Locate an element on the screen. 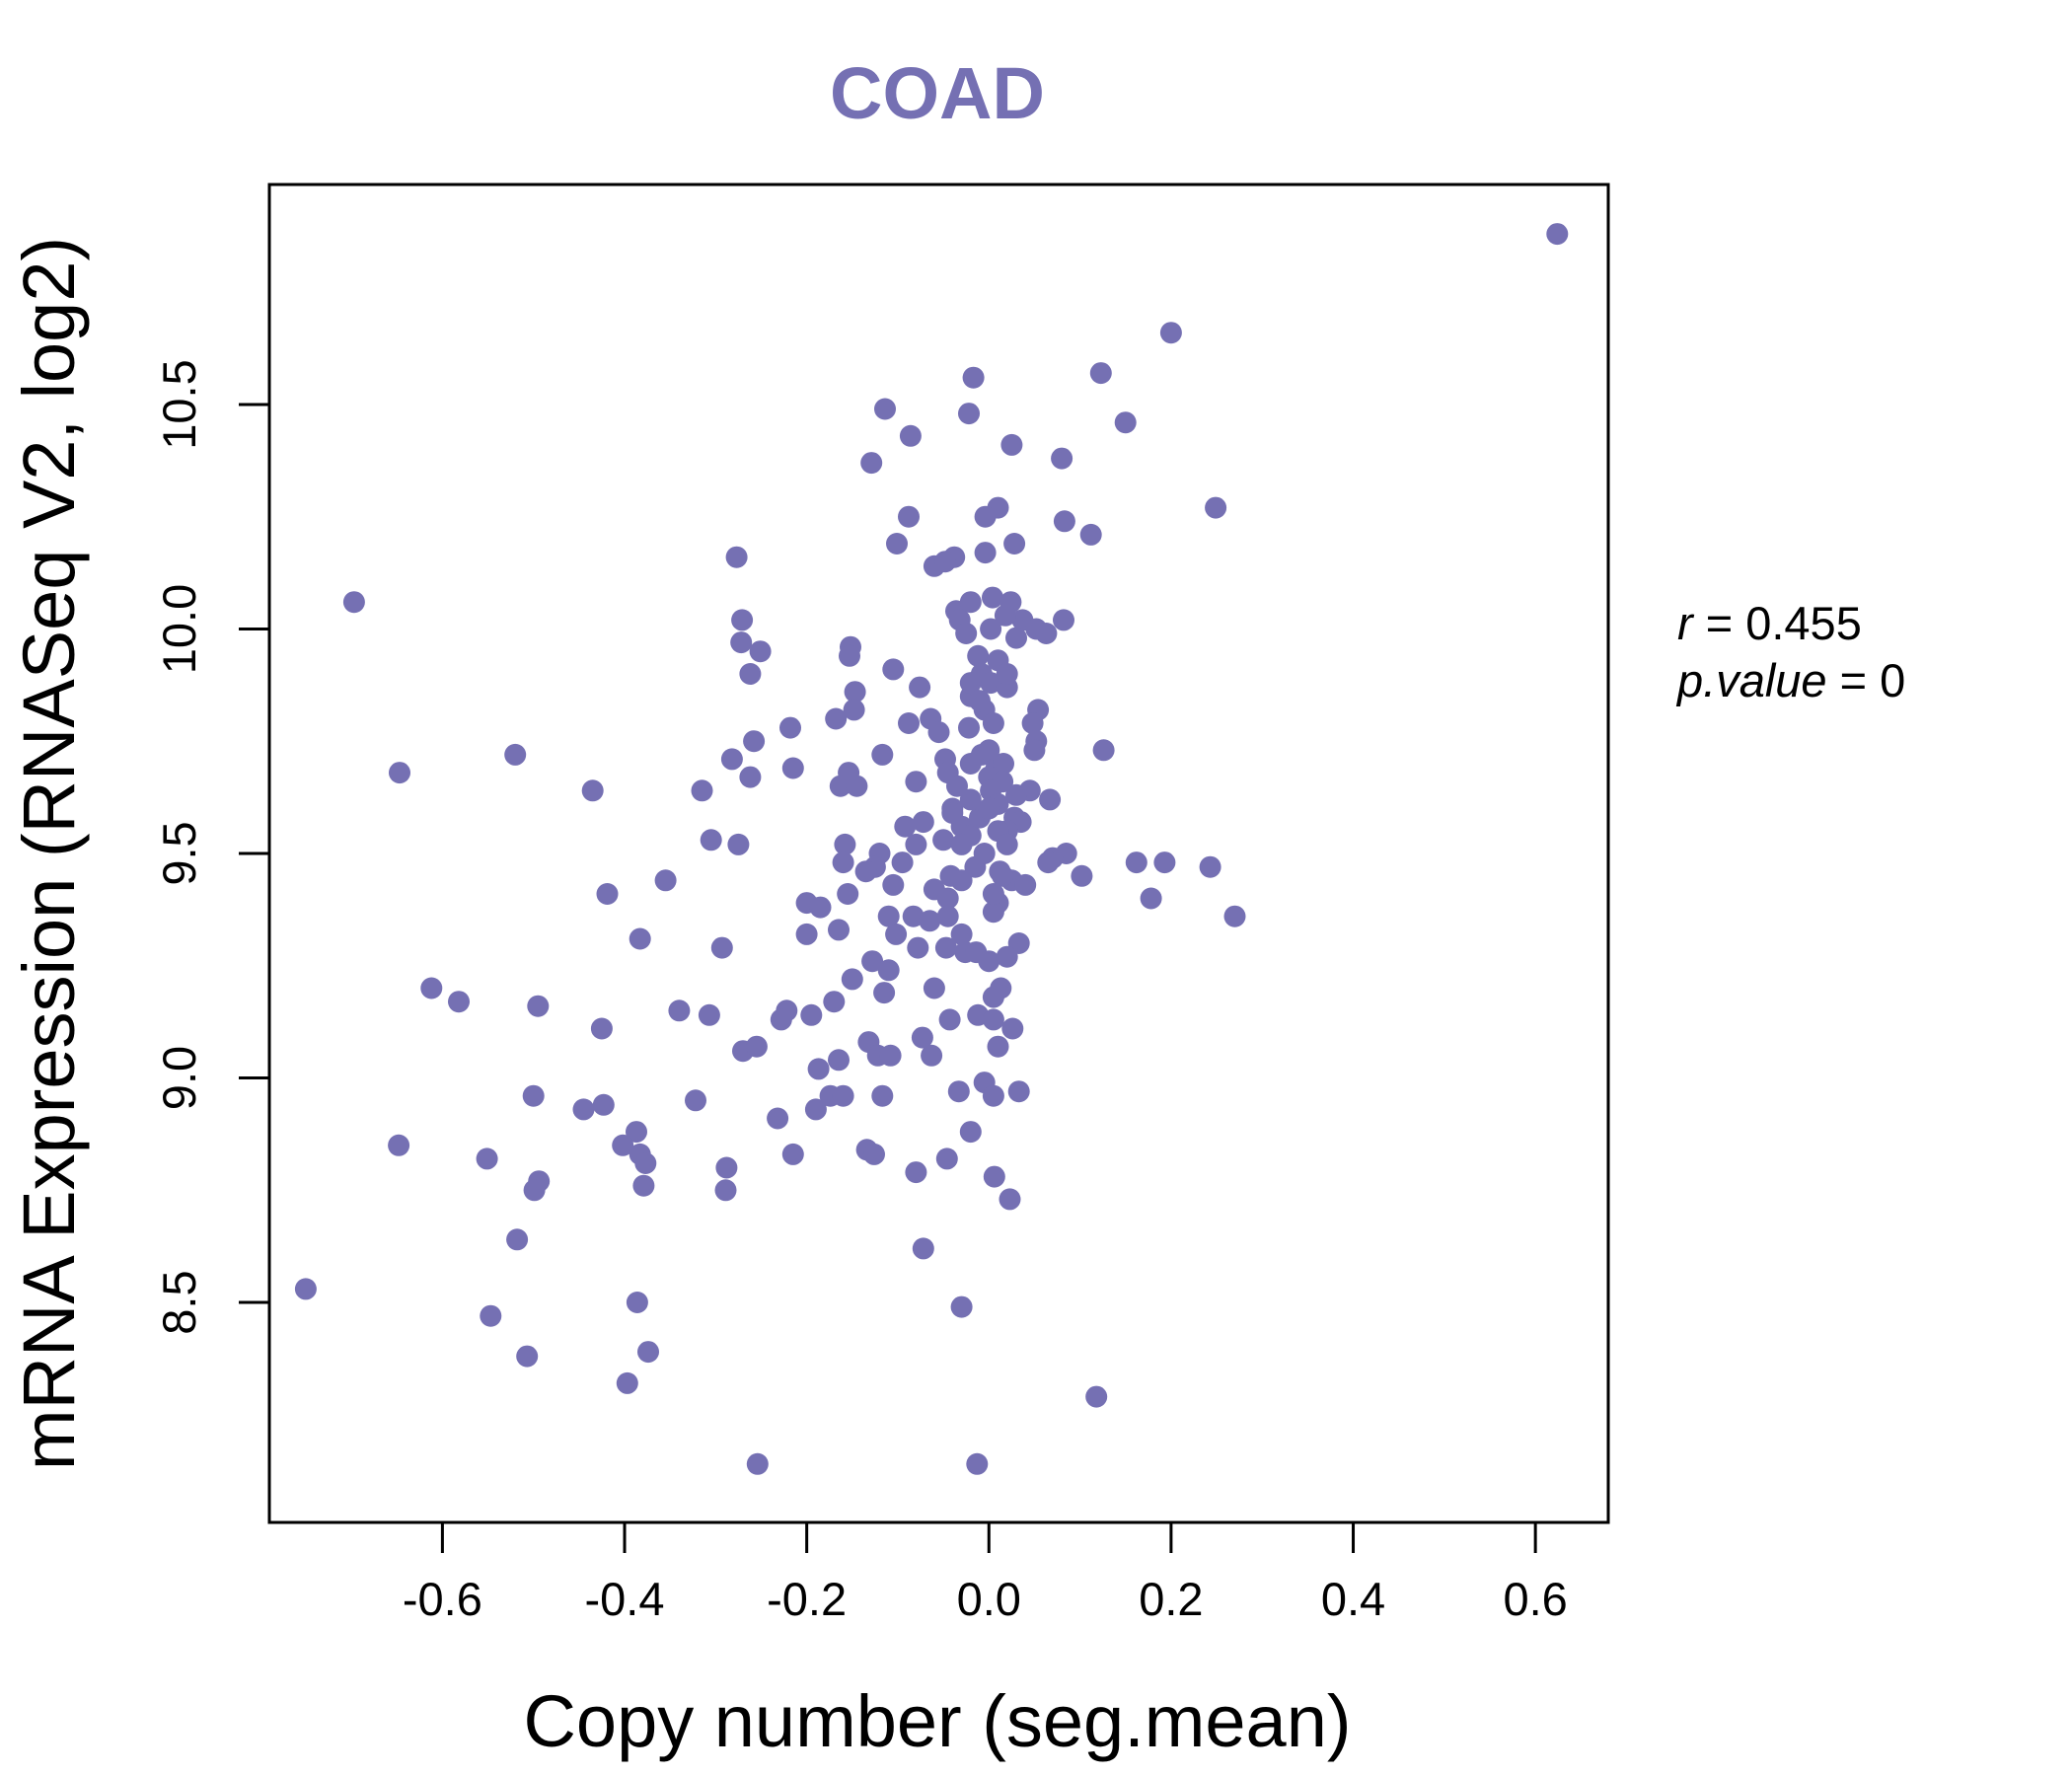  x-axis-label: Copy number (seg.mean) is located at coordinates (937, 1721).